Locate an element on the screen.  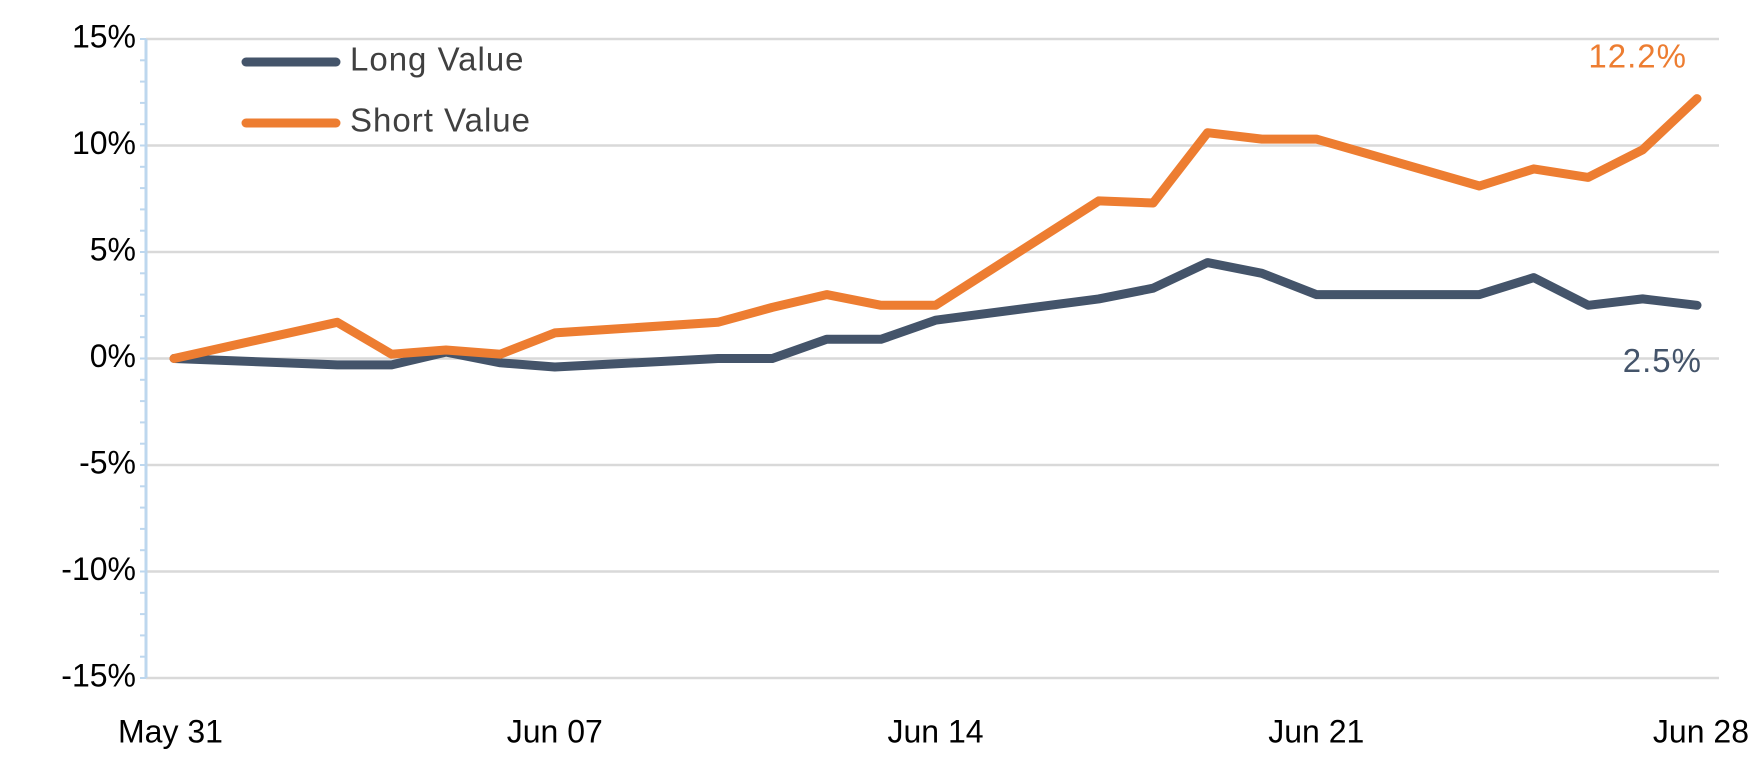
legend-label: Short Value is located at coordinates (440, 120).